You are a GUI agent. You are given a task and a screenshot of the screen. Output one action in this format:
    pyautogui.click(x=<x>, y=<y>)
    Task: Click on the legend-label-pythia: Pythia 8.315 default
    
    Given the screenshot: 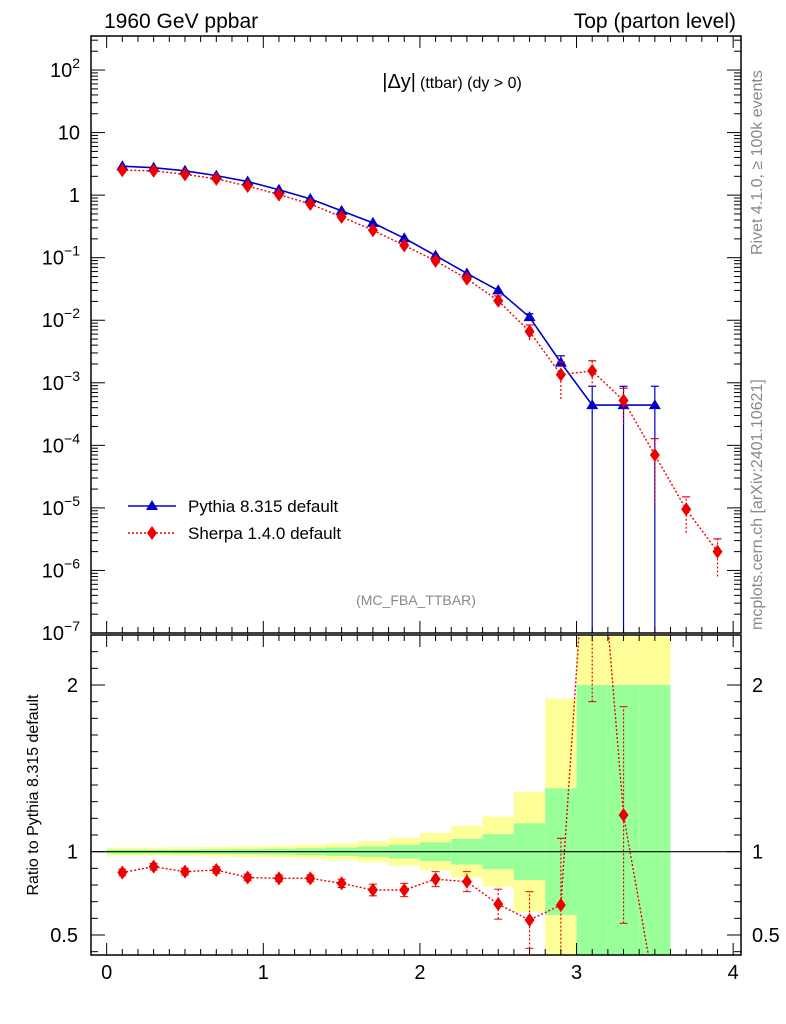 What is the action you would take?
    pyautogui.click(x=263, y=506)
    